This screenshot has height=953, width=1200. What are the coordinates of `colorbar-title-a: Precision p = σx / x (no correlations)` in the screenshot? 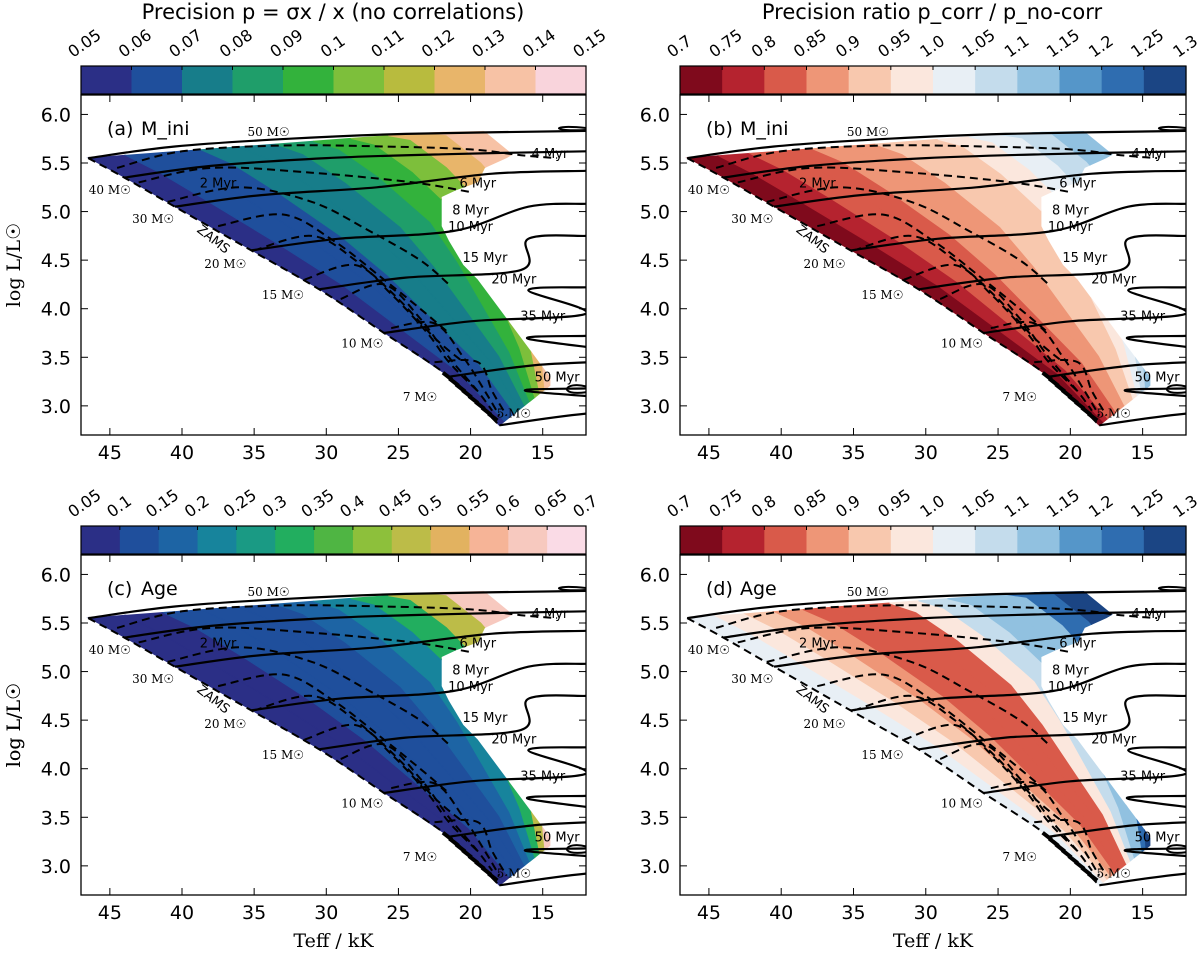 It's located at (333, 12).